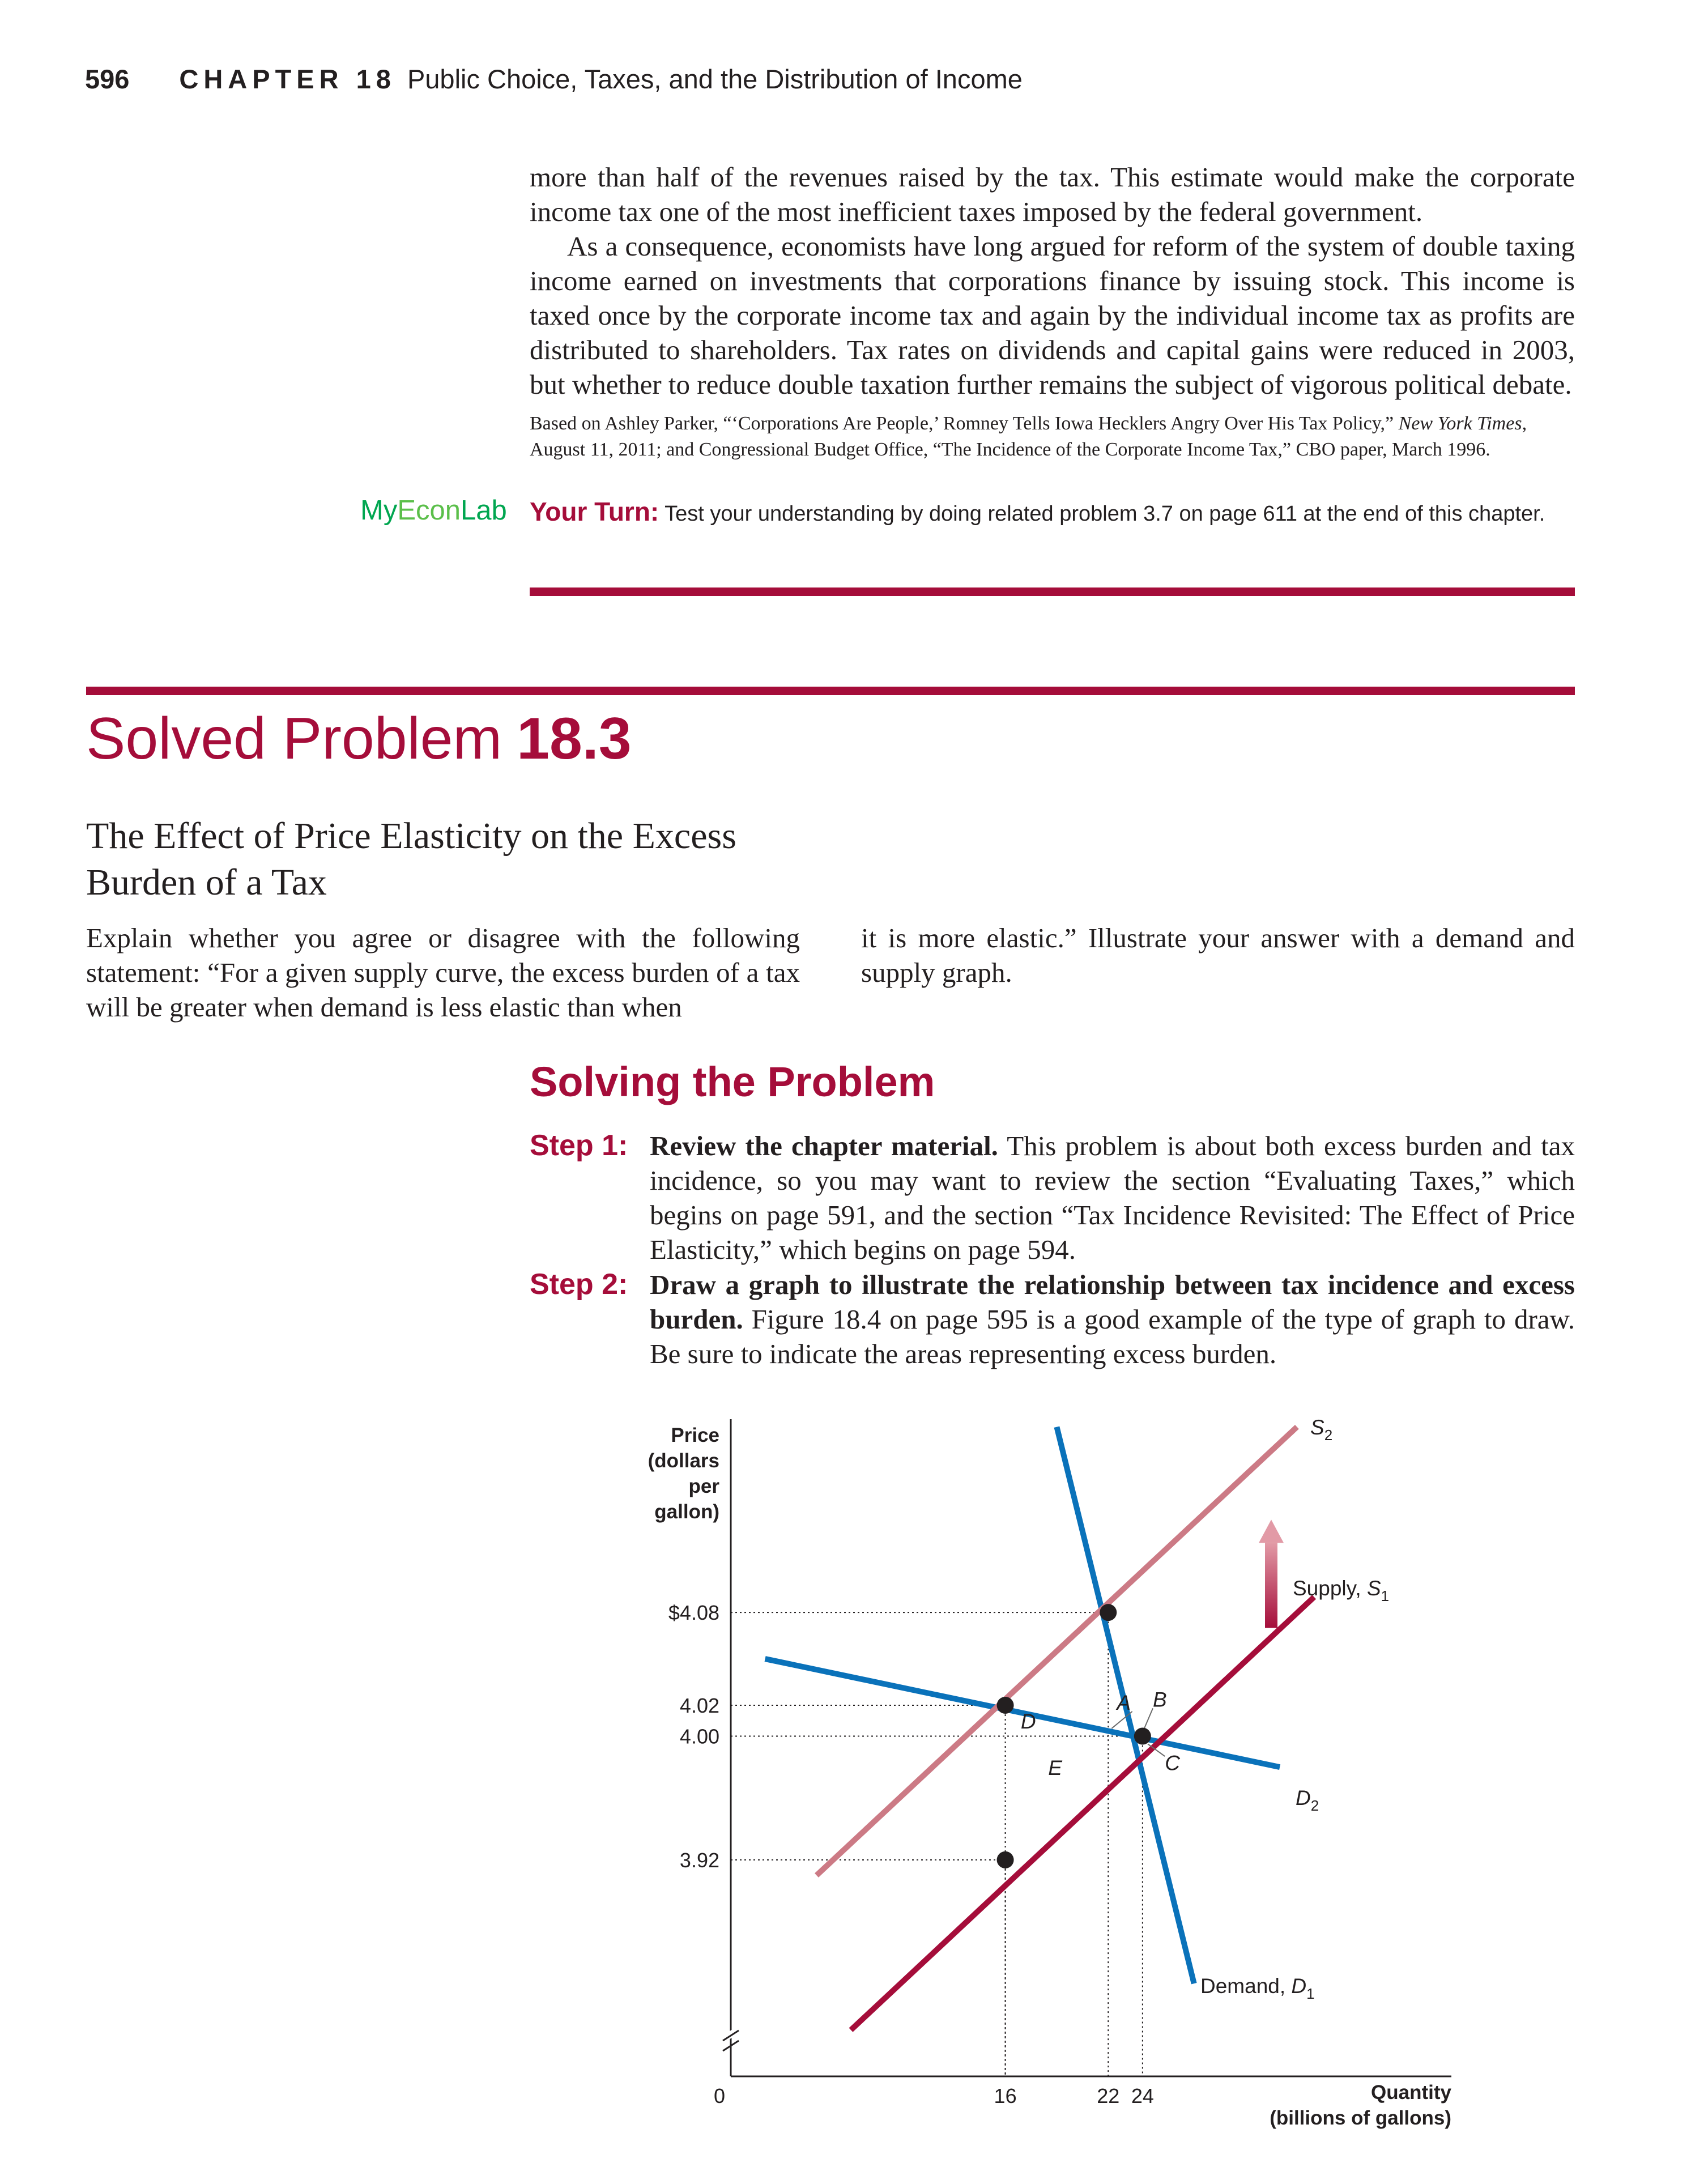  Describe the element at coordinates (1156, 1750) in the screenshot. I see `area-pointer-C` at that location.